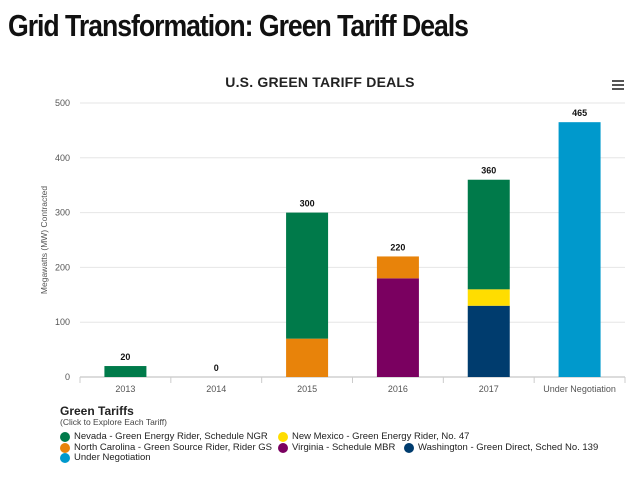 The height and width of the screenshot is (480, 640). What do you see at coordinates (397, 247) in the screenshot?
I see `data-label: 220` at bounding box center [397, 247].